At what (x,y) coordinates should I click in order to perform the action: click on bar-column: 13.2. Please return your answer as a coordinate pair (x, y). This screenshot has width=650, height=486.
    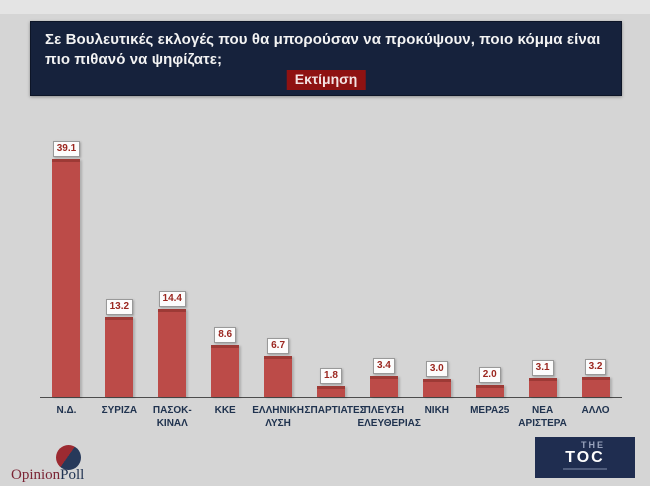
    Looking at the image, I should click on (119, 348).